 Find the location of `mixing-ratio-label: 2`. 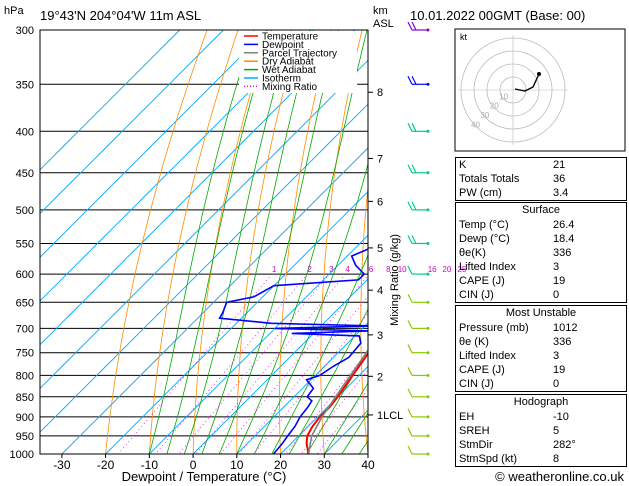

mixing-ratio-label: 2 is located at coordinates (309, 269).